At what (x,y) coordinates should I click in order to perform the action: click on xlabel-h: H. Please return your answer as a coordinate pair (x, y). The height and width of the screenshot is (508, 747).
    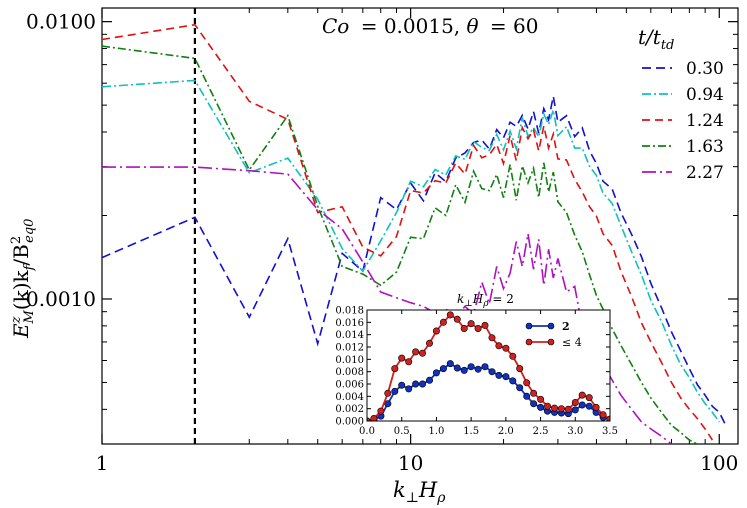
    Looking at the image, I should click on (428, 490).